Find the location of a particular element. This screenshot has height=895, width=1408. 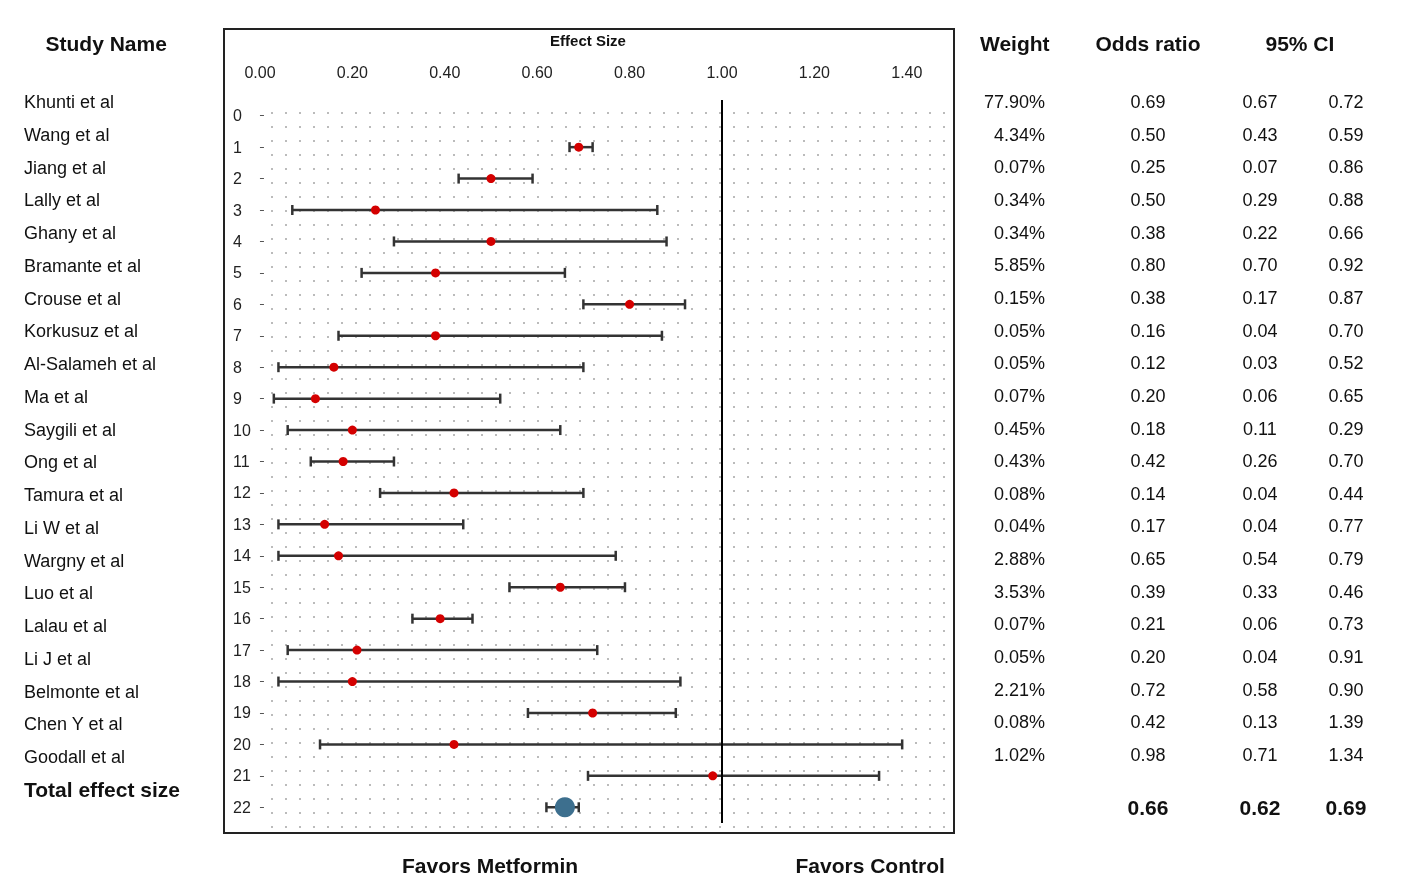

text: Tamura et al is located at coordinates (74, 495).